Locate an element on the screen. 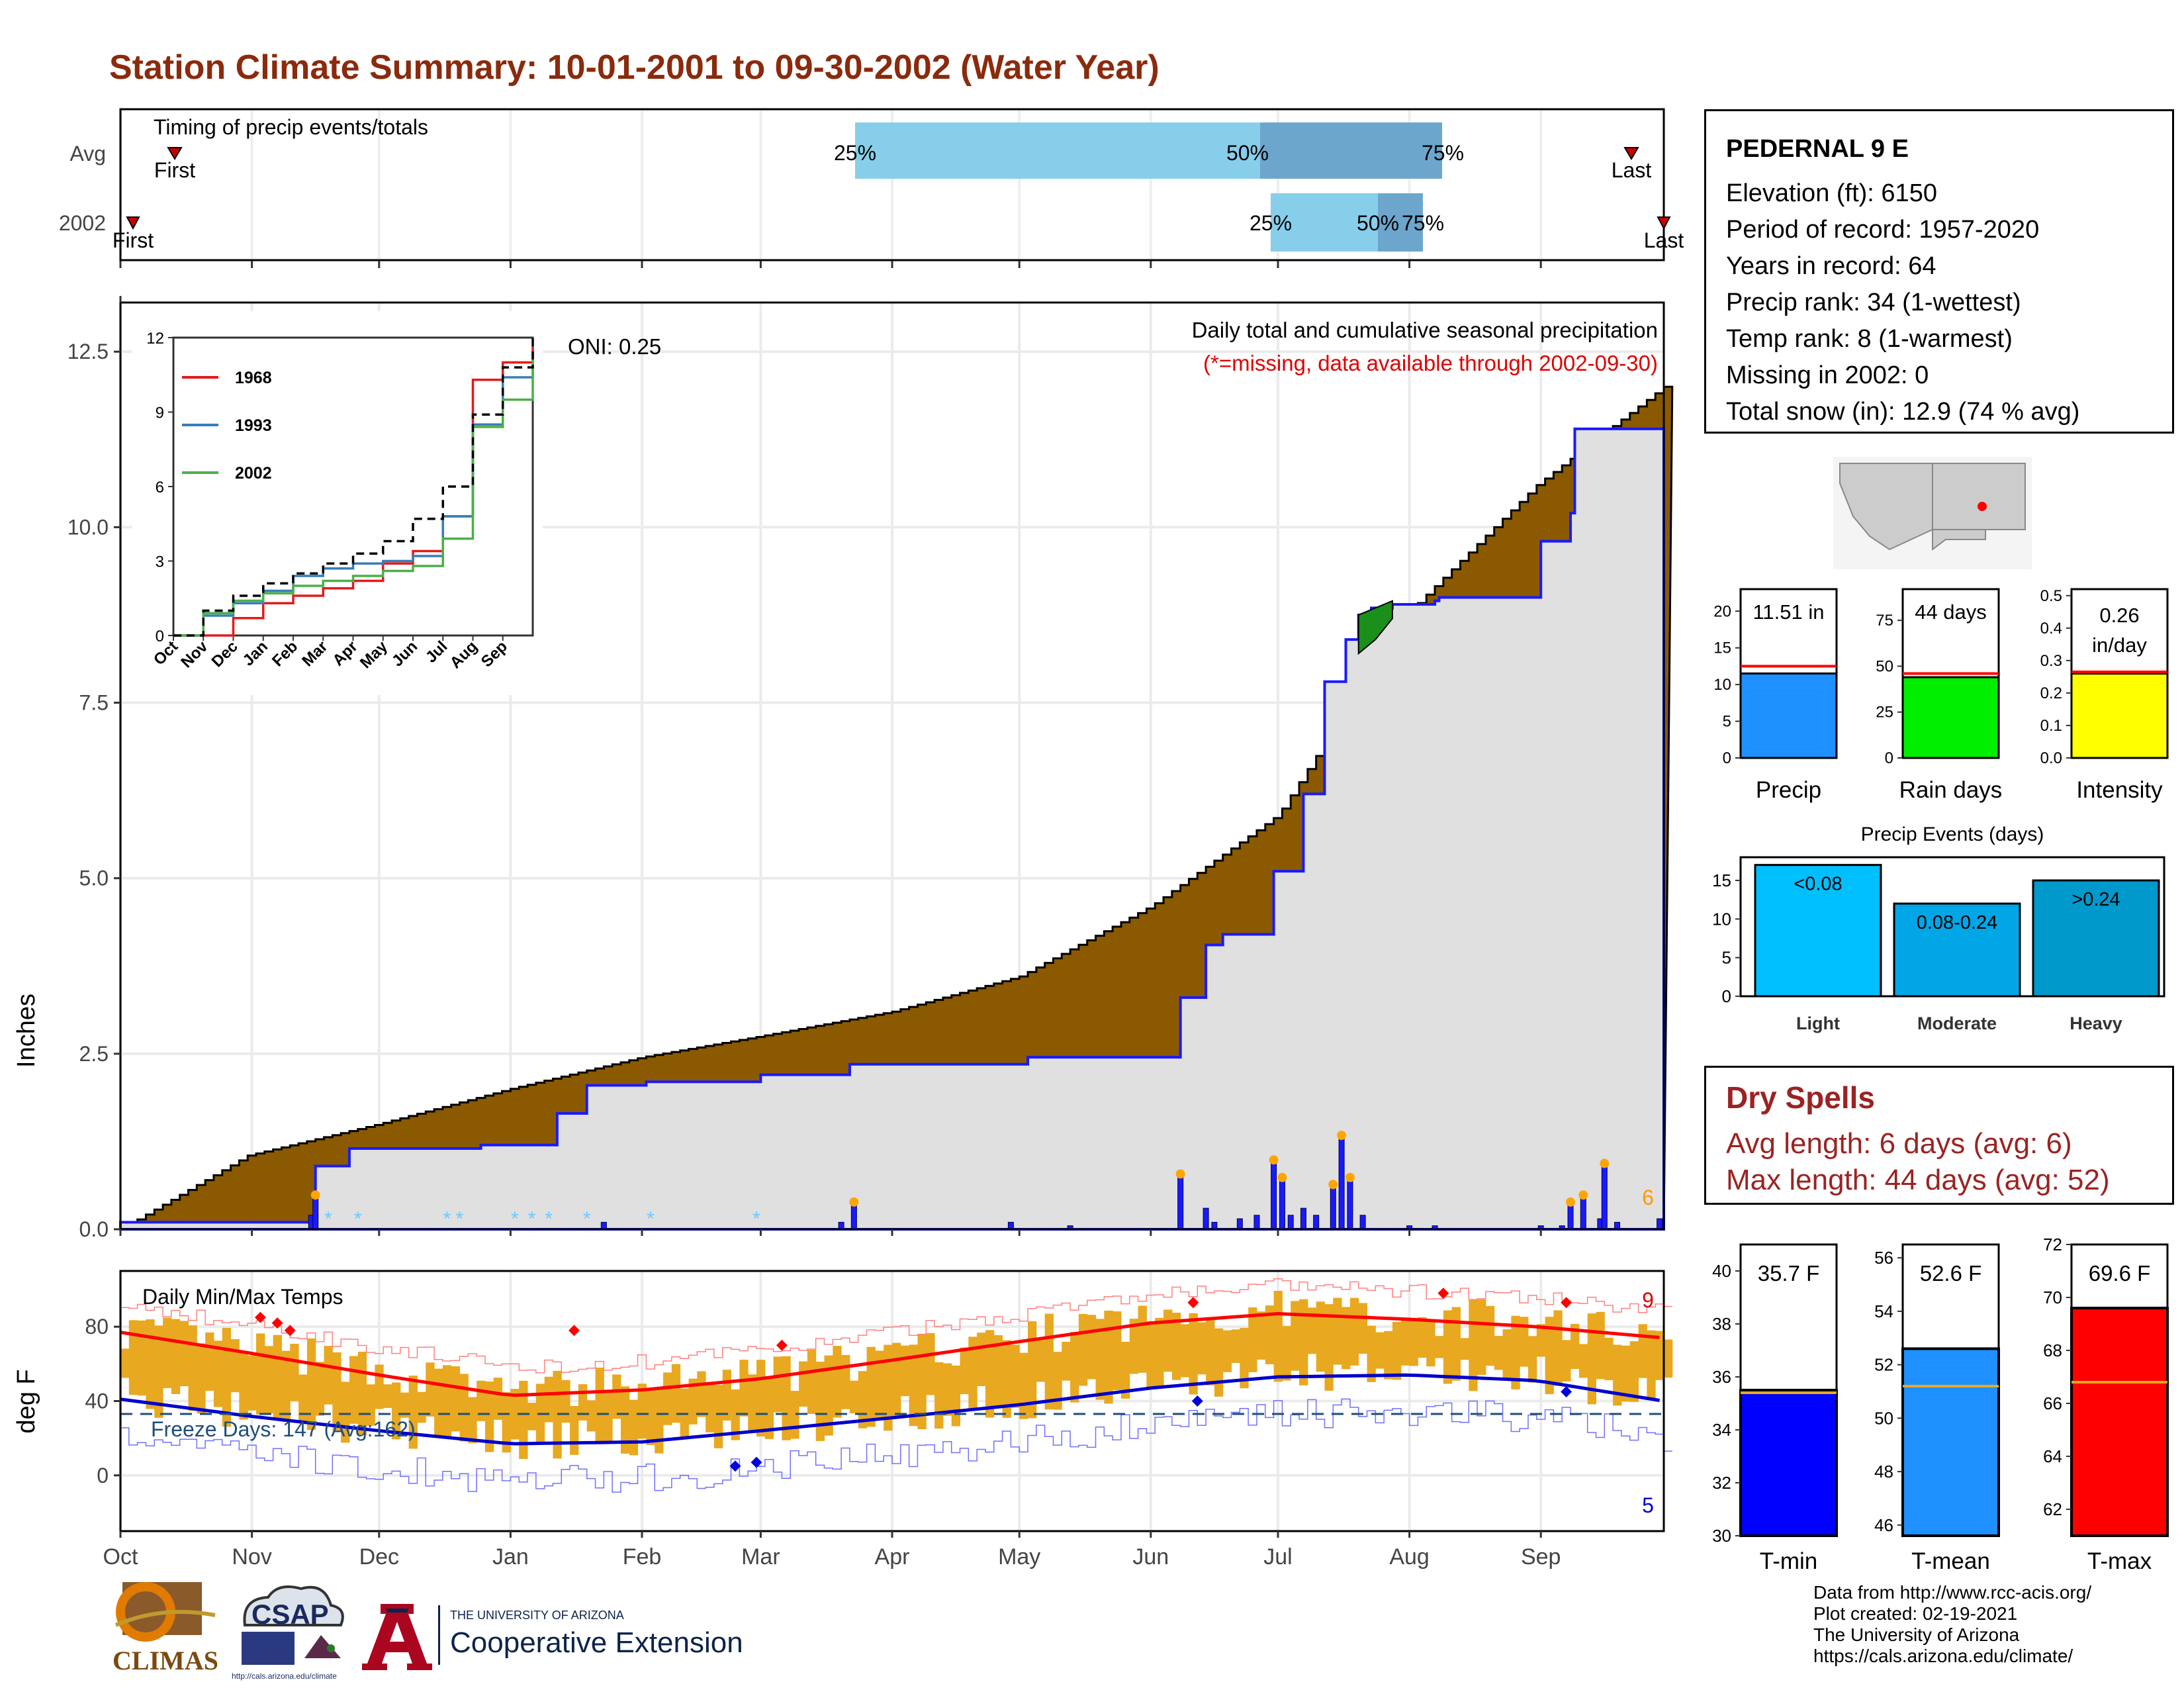  temp-bar-ytick-label: 72 is located at coordinates (2052, 1244).